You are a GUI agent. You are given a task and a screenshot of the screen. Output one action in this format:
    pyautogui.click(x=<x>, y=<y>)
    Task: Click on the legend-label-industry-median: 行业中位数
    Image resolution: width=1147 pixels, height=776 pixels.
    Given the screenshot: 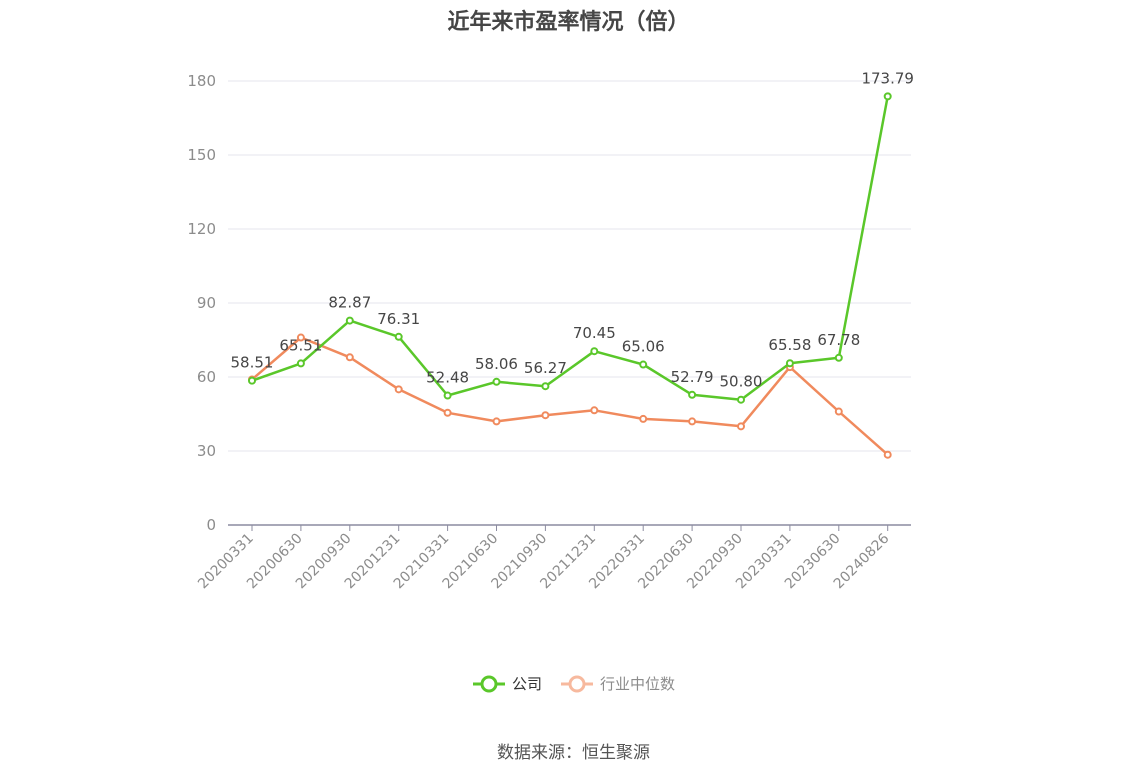 What is the action you would take?
    pyautogui.click(x=638, y=684)
    